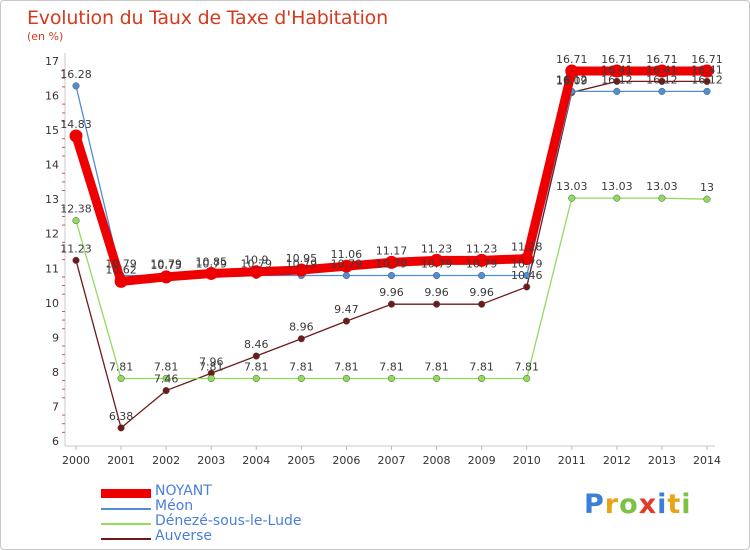 The width and height of the screenshot is (750, 550). Describe the element at coordinates (612, 504) in the screenshot. I see `logo-letter: r` at that location.